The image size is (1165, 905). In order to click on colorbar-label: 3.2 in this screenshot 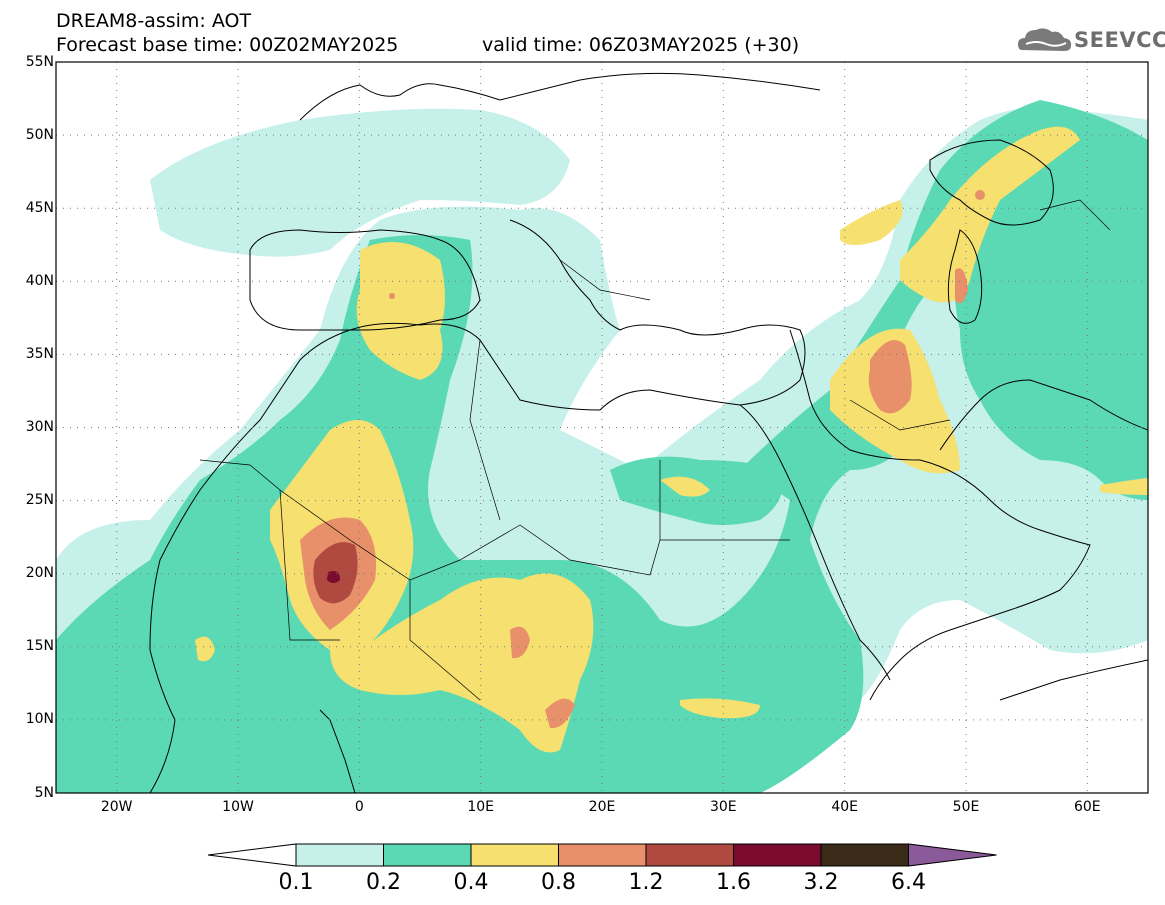, I will do `click(821, 882)`.